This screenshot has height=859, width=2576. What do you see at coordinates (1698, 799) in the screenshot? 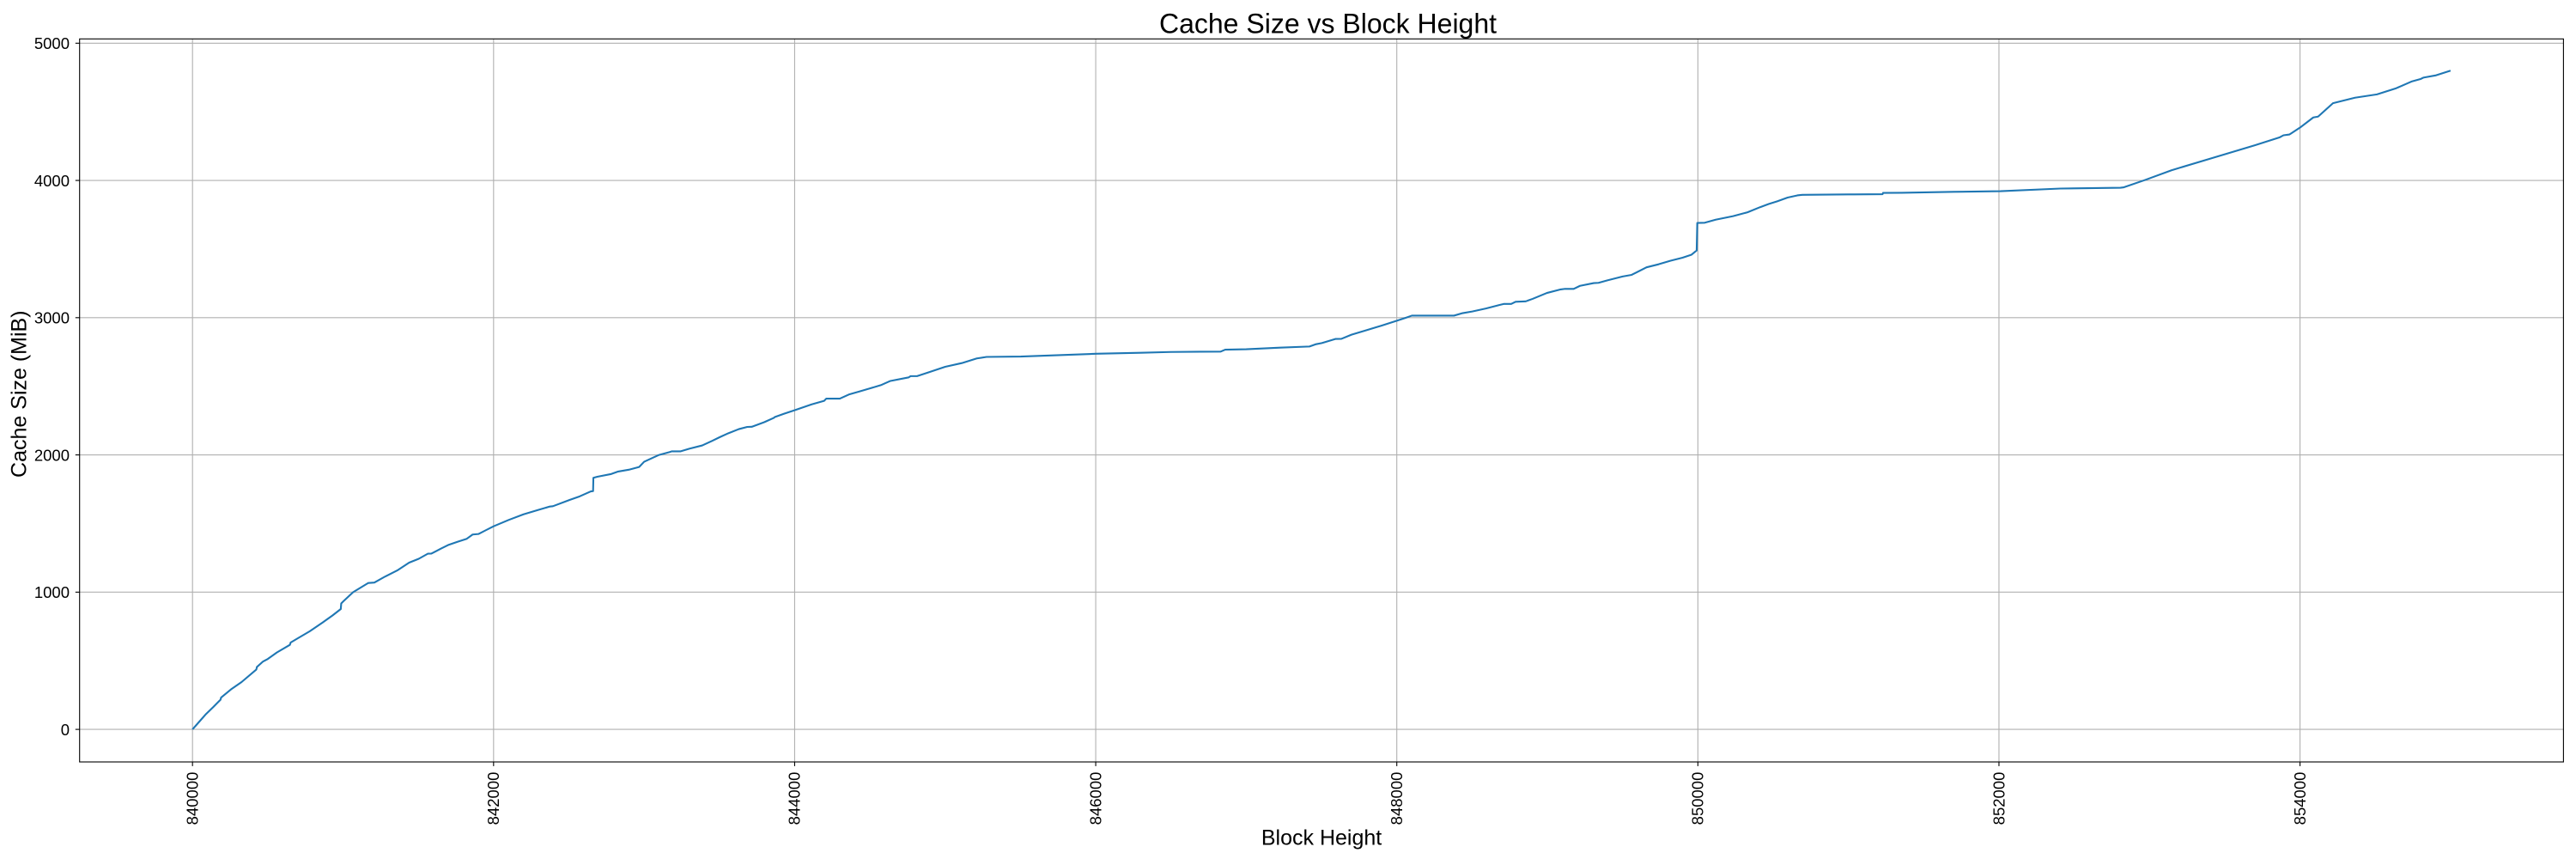
I see `x-tick-label: 850000` at bounding box center [1698, 799].